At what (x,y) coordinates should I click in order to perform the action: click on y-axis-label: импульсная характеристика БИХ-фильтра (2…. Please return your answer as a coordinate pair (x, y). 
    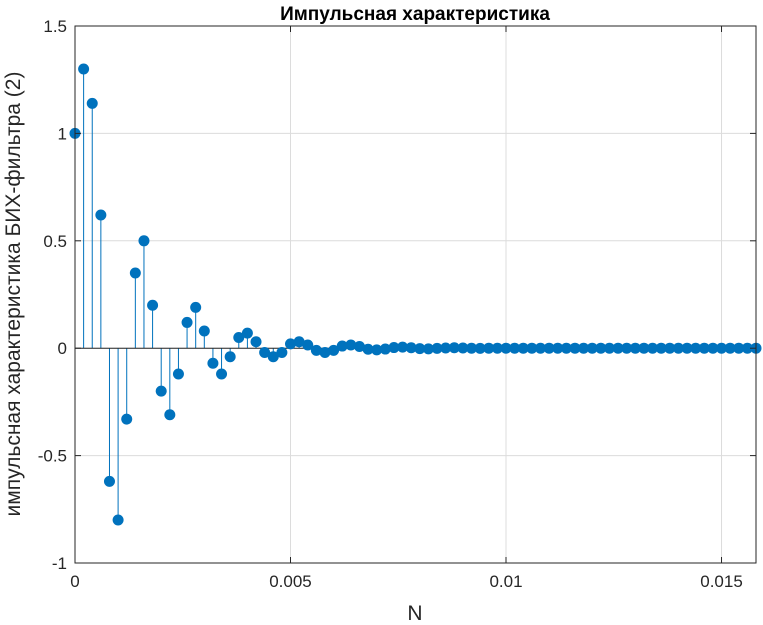
    Looking at the image, I should click on (13, 294).